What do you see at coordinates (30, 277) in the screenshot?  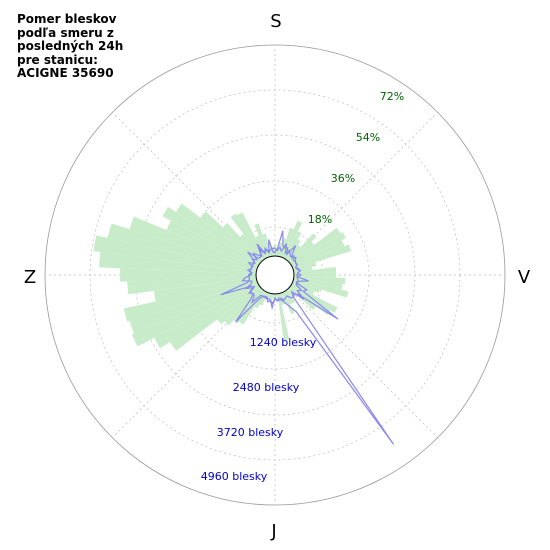 I see `direction-label-left: Z` at bounding box center [30, 277].